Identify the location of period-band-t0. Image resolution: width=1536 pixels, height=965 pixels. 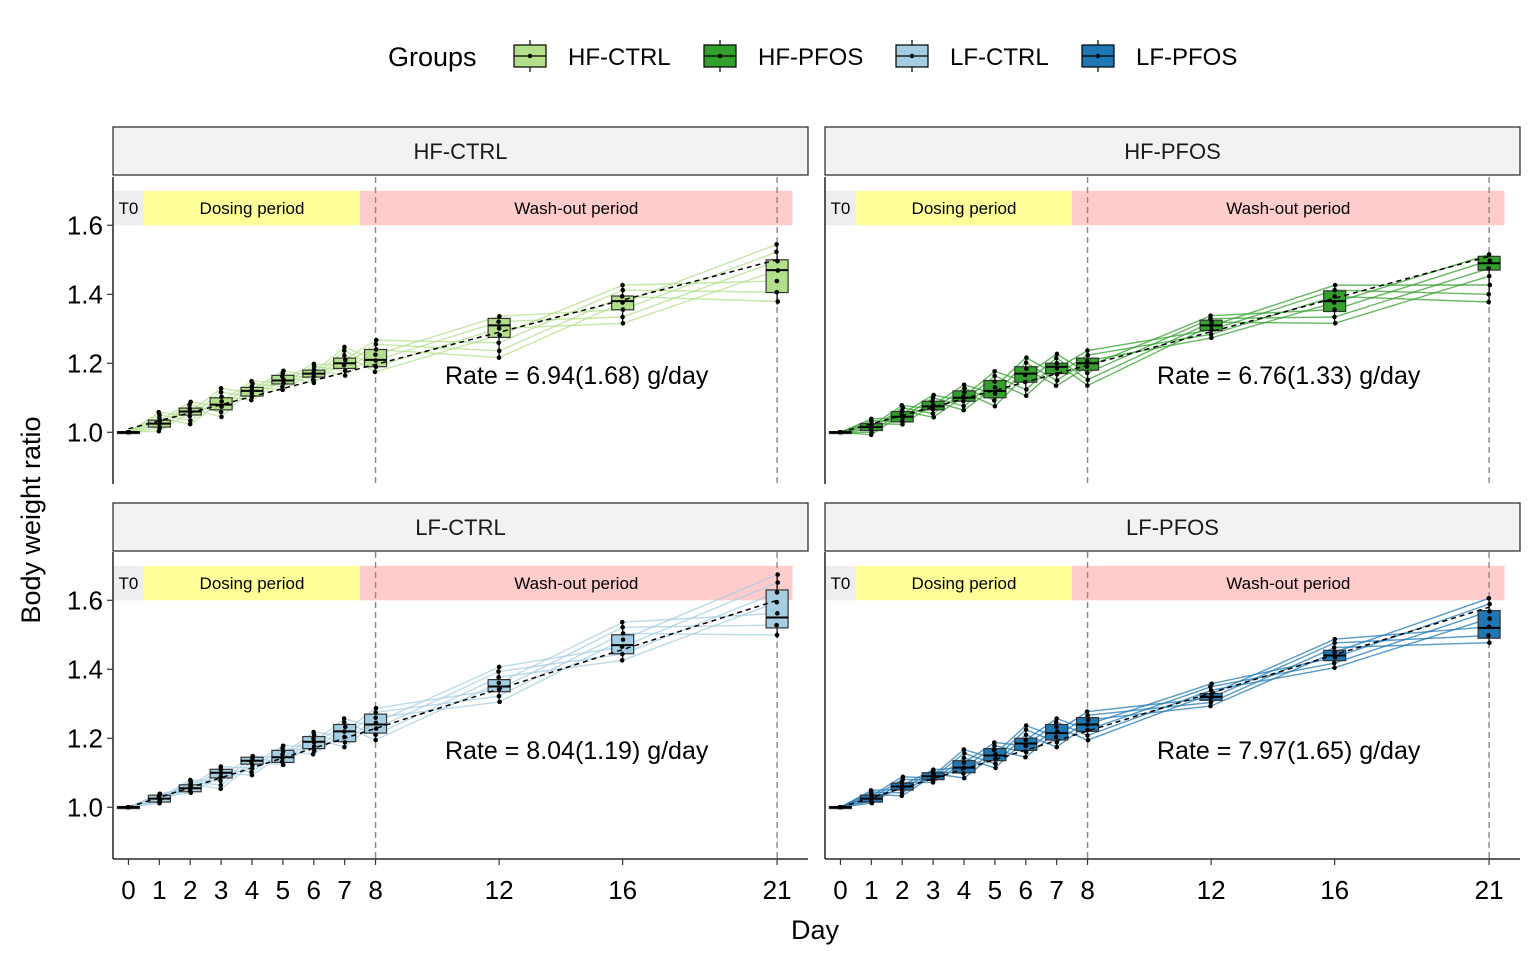
(840, 208).